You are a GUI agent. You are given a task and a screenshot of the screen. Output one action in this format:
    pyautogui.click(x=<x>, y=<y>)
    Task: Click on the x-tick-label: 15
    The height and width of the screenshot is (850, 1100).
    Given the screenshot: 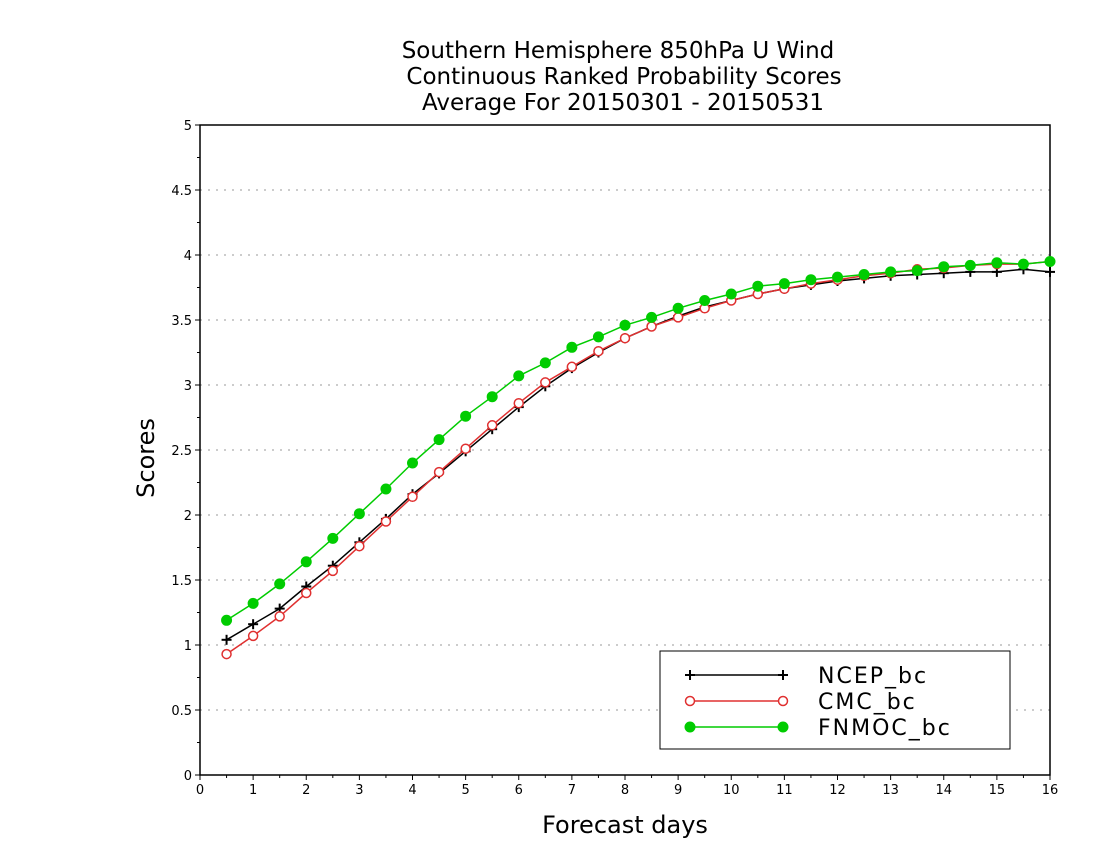 What is the action you would take?
    pyautogui.click(x=997, y=790)
    